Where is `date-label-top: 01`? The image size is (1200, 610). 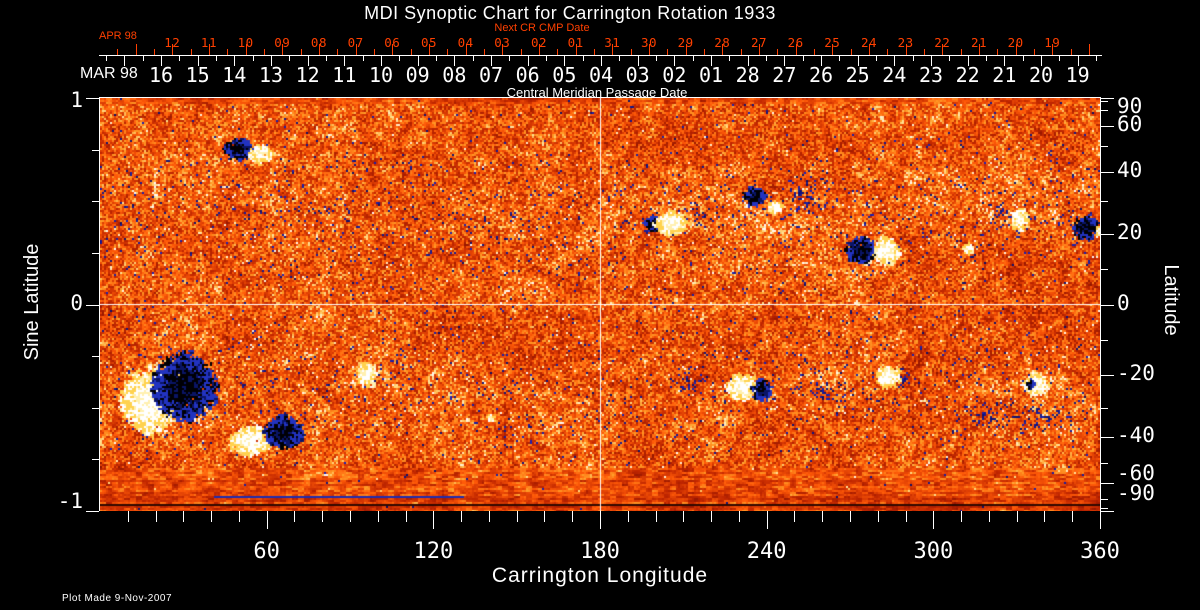
date-label-top: 01 is located at coordinates (575, 42).